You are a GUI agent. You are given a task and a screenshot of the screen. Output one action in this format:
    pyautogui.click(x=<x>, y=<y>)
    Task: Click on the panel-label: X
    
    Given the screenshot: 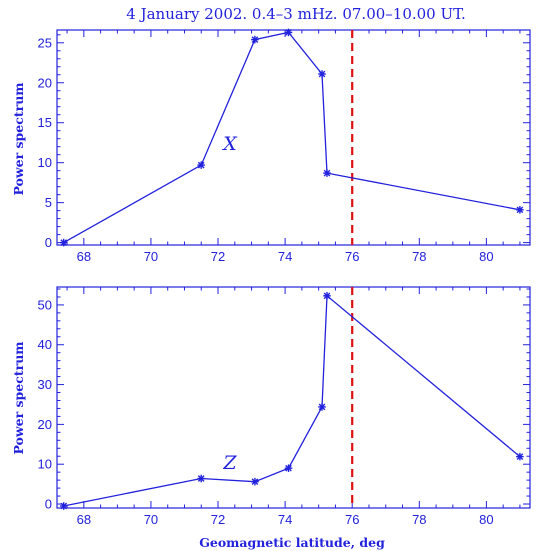 What is the action you would take?
    pyautogui.click(x=229, y=144)
    